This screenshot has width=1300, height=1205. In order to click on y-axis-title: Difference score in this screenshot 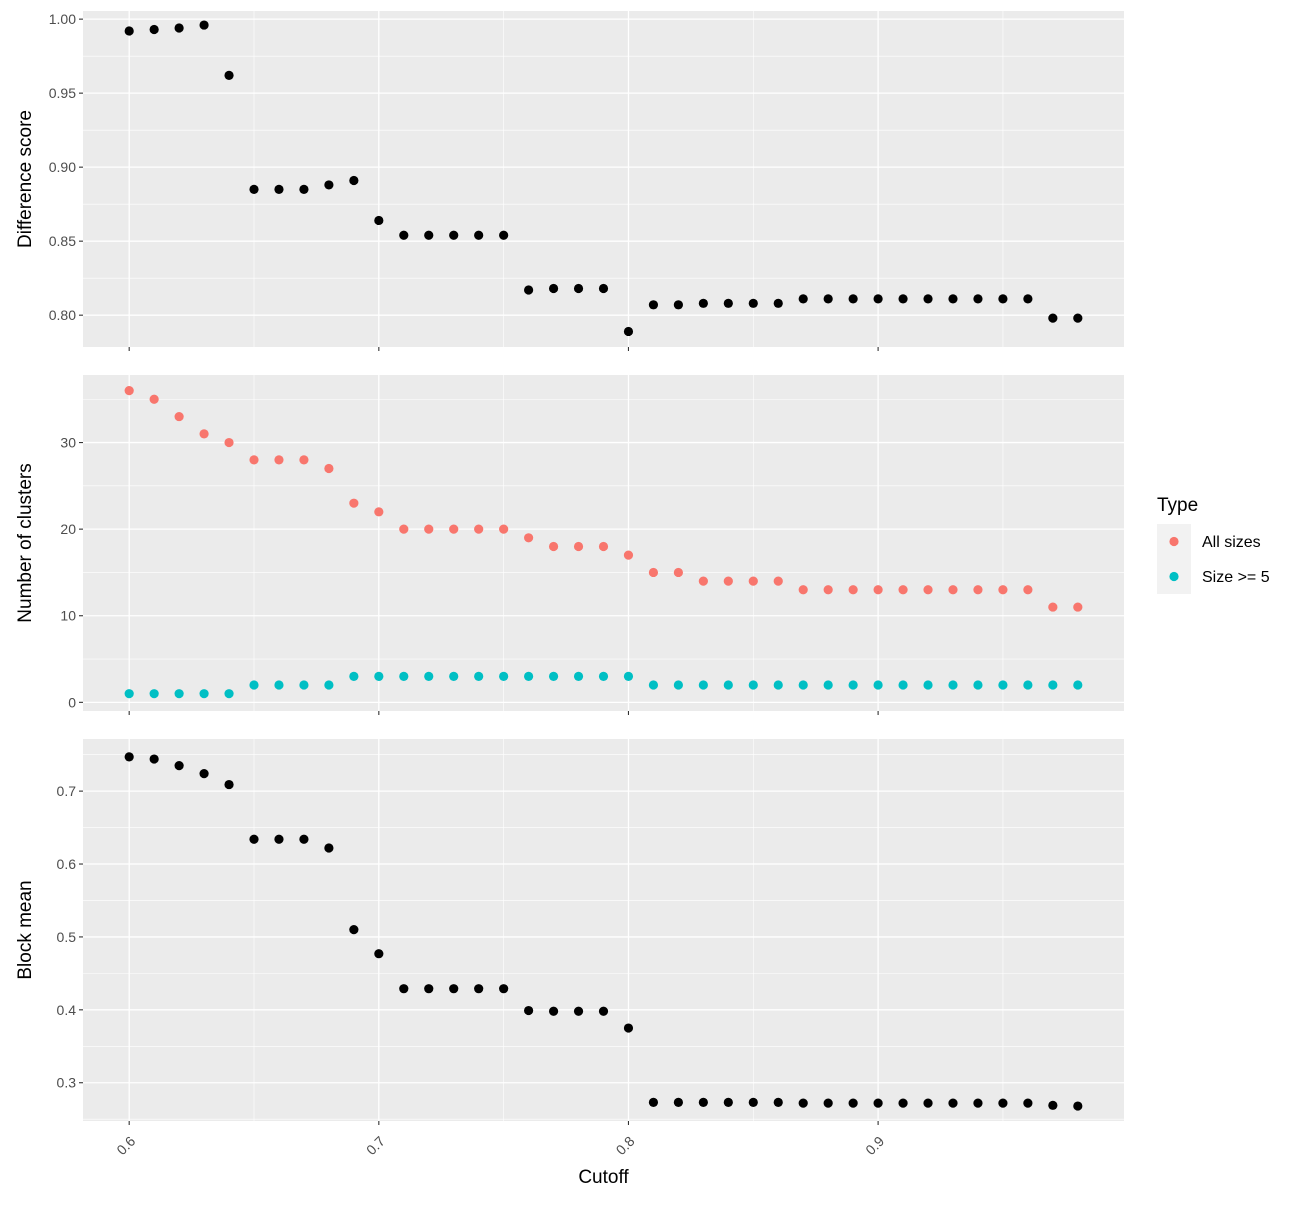, I will do `click(25, 179)`.